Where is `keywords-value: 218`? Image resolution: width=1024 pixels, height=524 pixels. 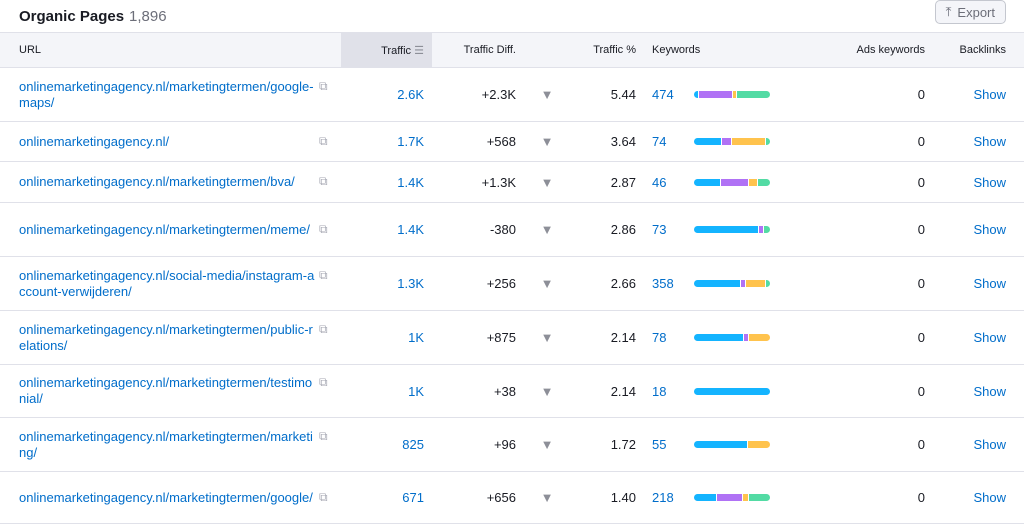
keywords-value: 218 is located at coordinates (663, 497).